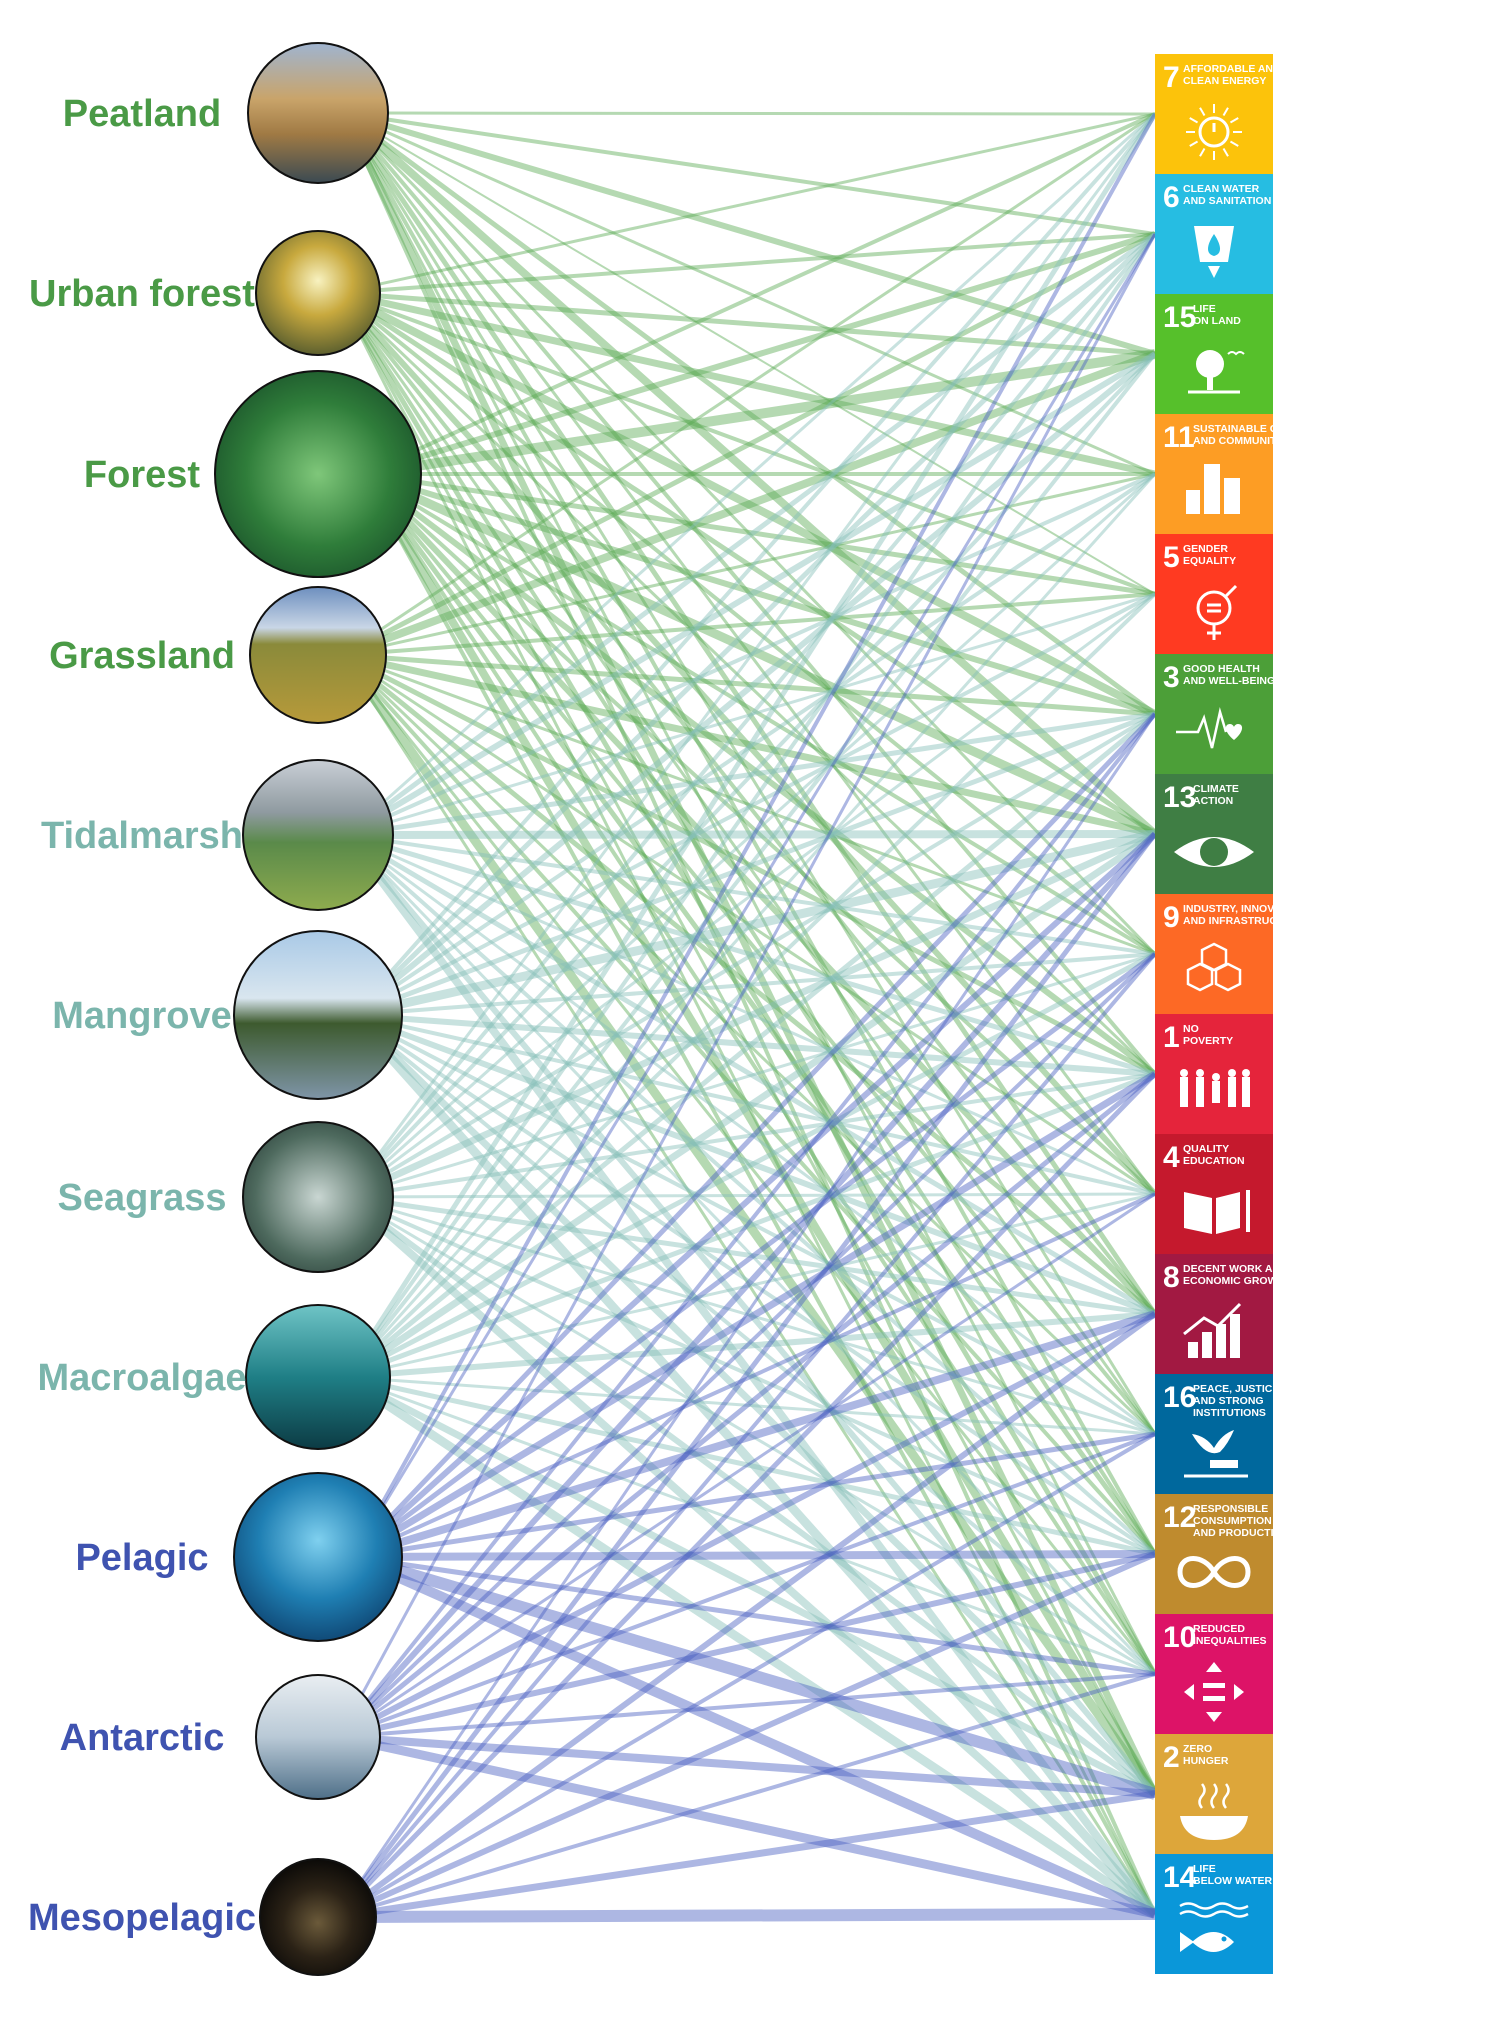 The height and width of the screenshot is (2040, 1500). Describe the element at coordinates (1205, 549) in the screenshot. I see `sdg-title-line: GENDER` at that location.